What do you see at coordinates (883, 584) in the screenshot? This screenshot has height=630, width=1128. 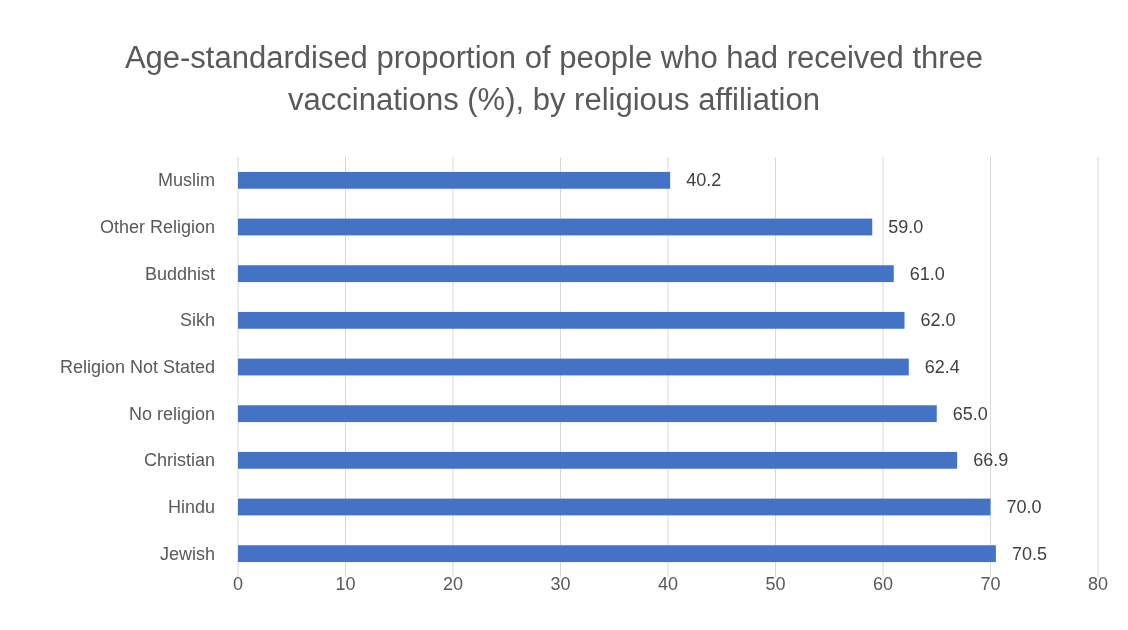 I see `x-tick-label: 60` at bounding box center [883, 584].